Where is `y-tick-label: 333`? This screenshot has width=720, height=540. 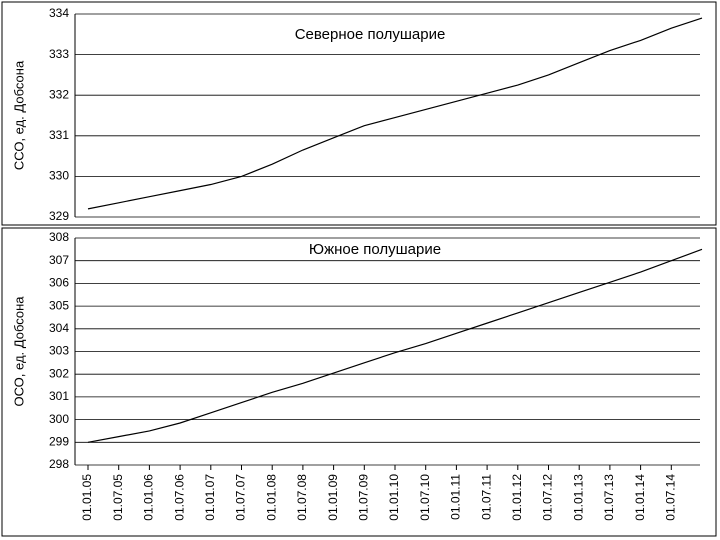 y-tick-label: 333 is located at coordinates (59, 54).